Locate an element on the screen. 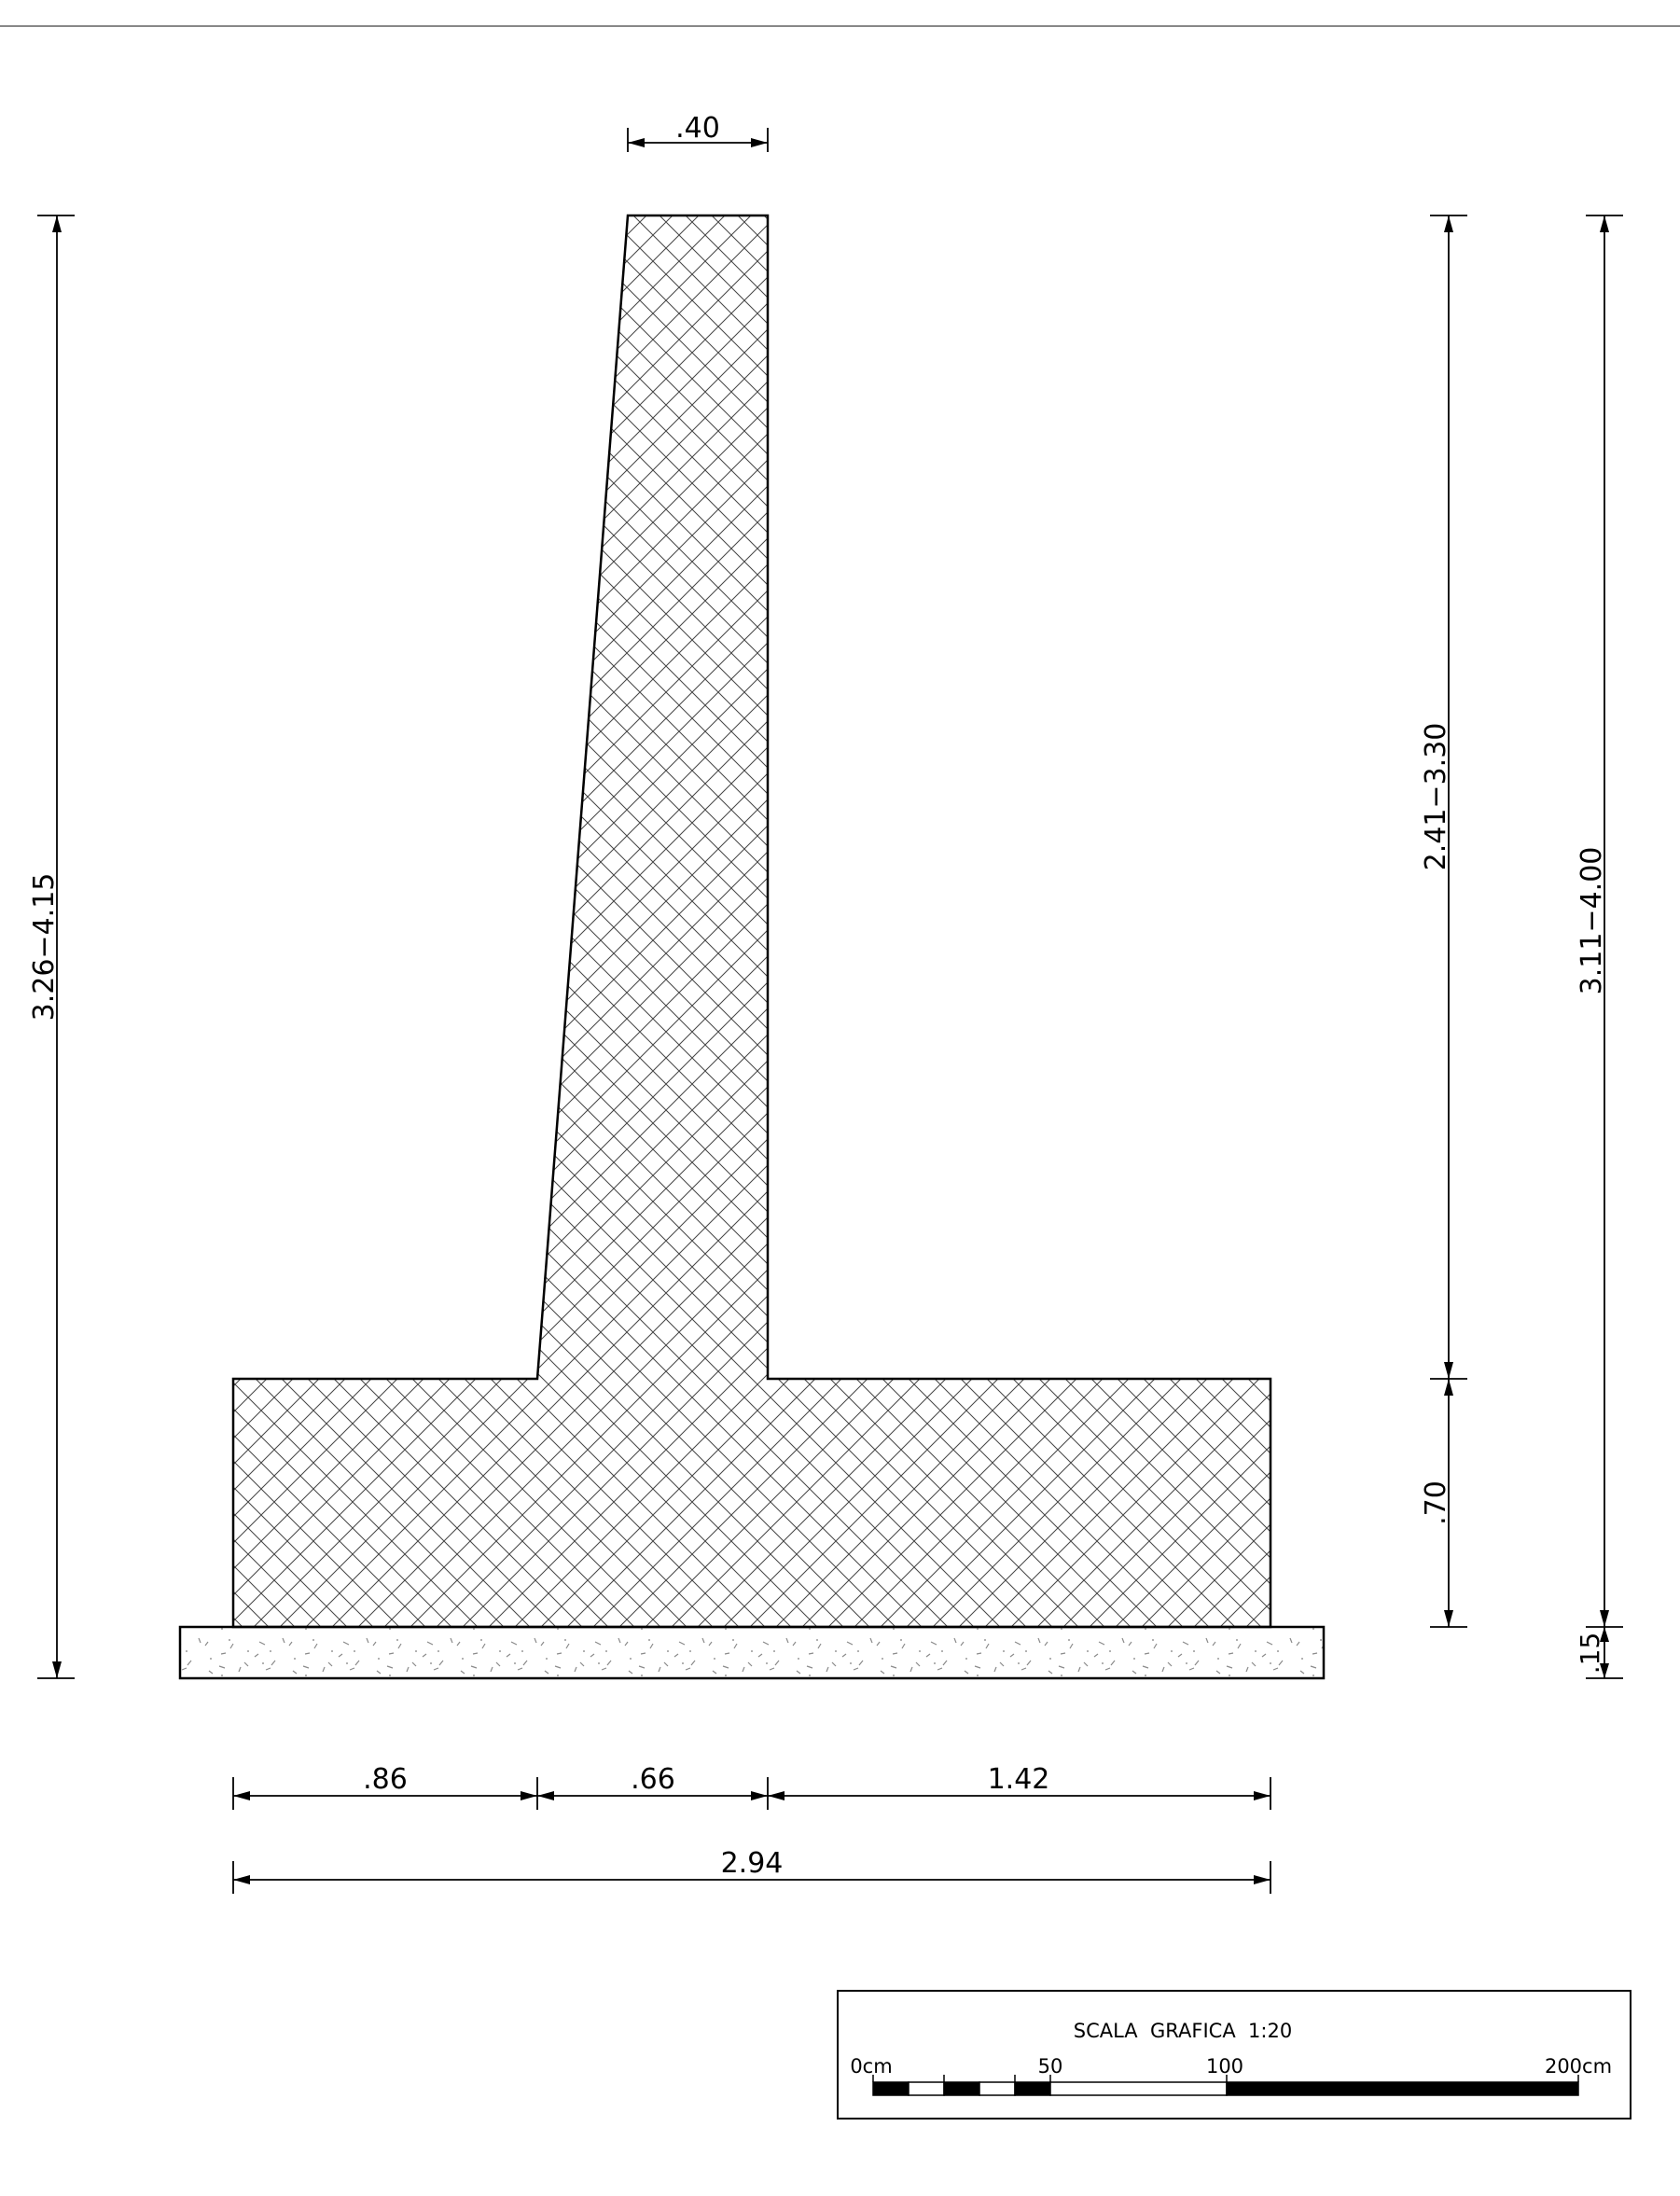 The height and width of the screenshot is (2196, 1680). scale-bar: SCALA GRAFICA 1:20 0cm 50 100 200cm is located at coordinates (1234, 2055).